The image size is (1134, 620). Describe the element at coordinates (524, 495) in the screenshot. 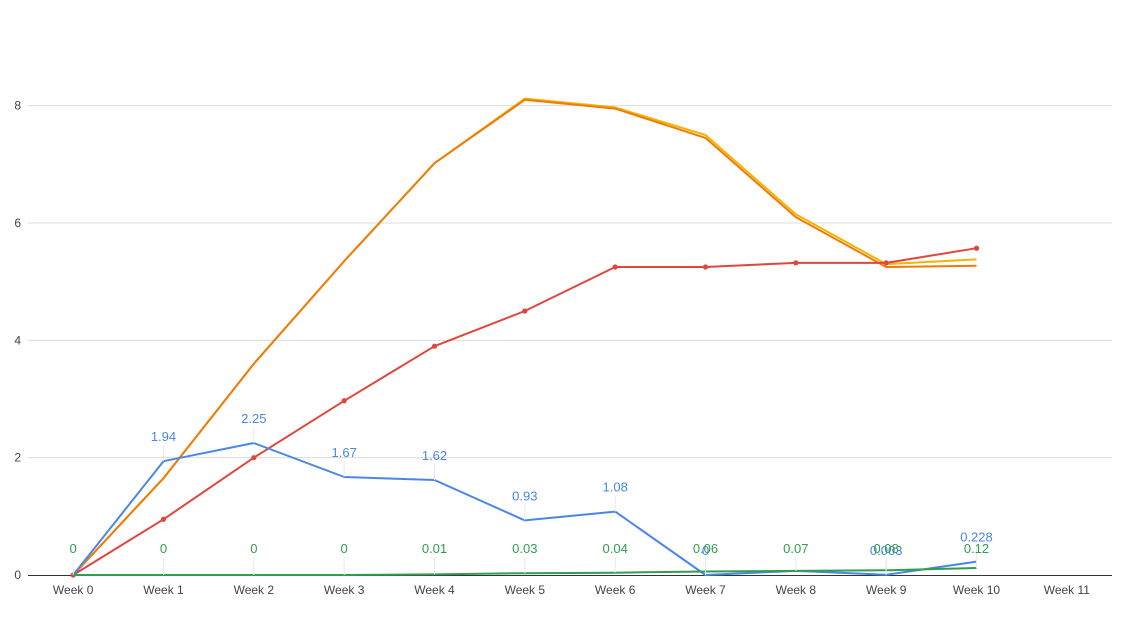

I see `data-label: 0.93` at that location.